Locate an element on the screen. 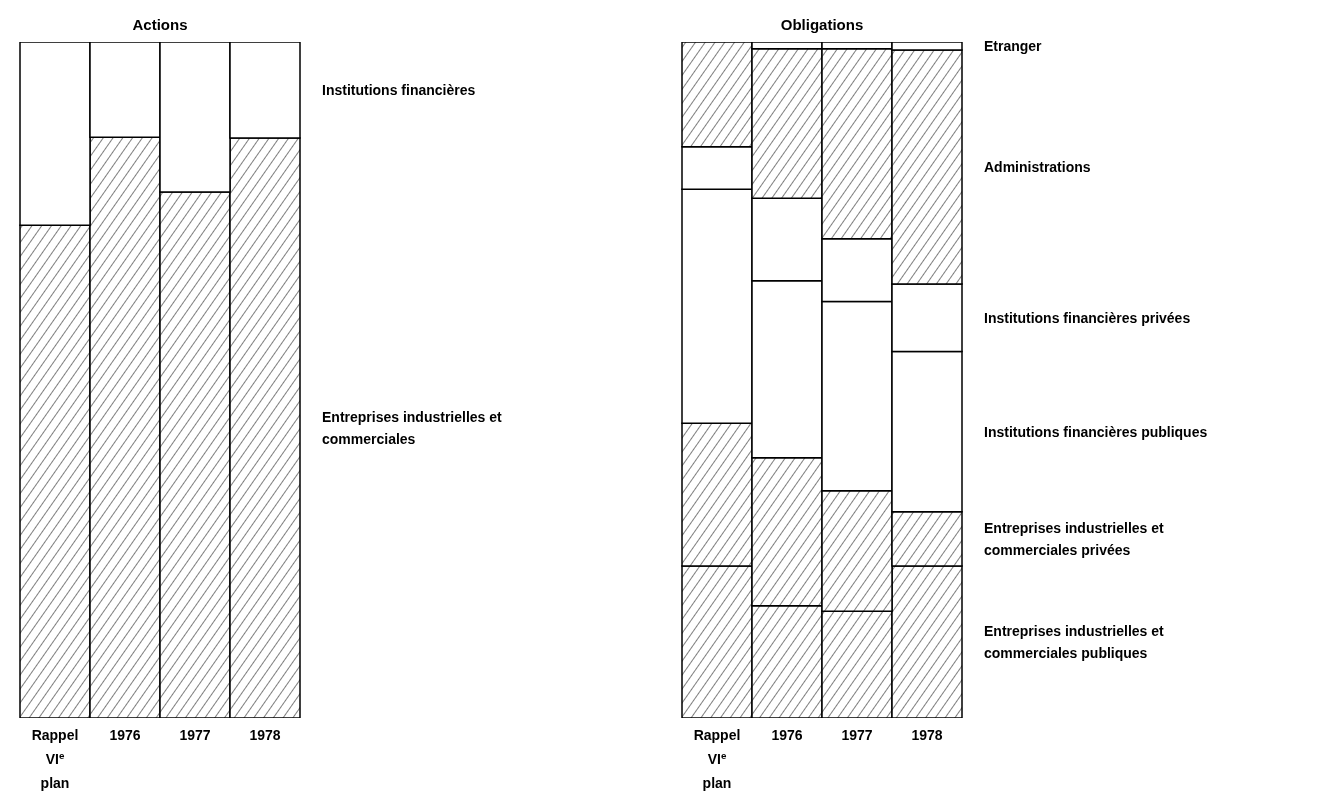  series-label: Administrations is located at coordinates (1037, 168).